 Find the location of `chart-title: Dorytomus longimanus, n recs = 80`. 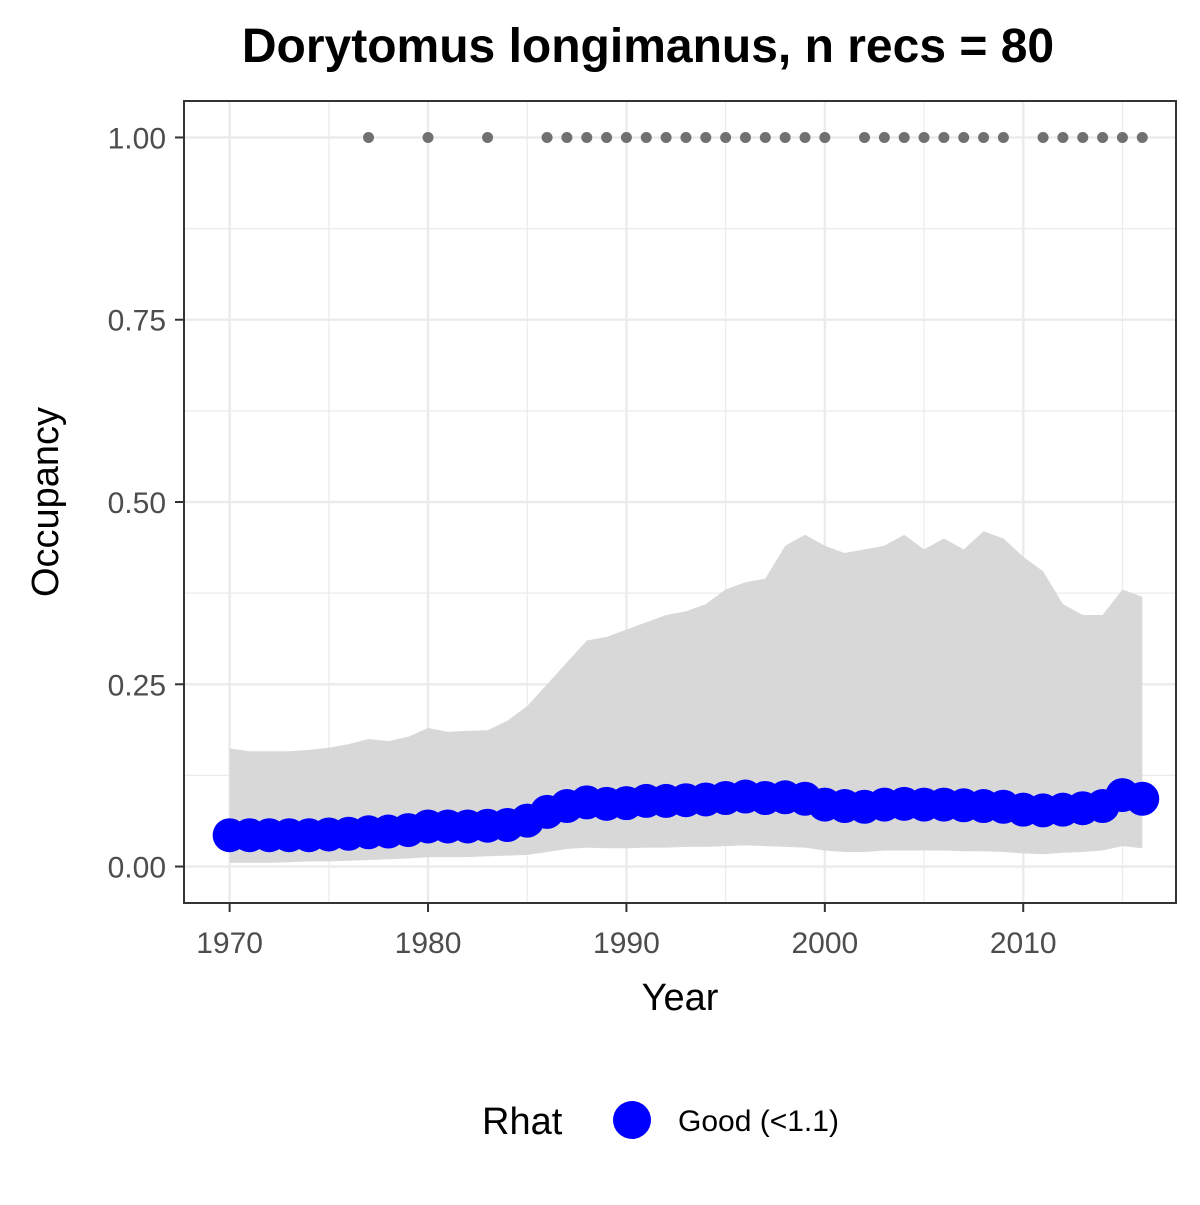

chart-title: Dorytomus longimanus, n recs = 80 is located at coordinates (648, 46).